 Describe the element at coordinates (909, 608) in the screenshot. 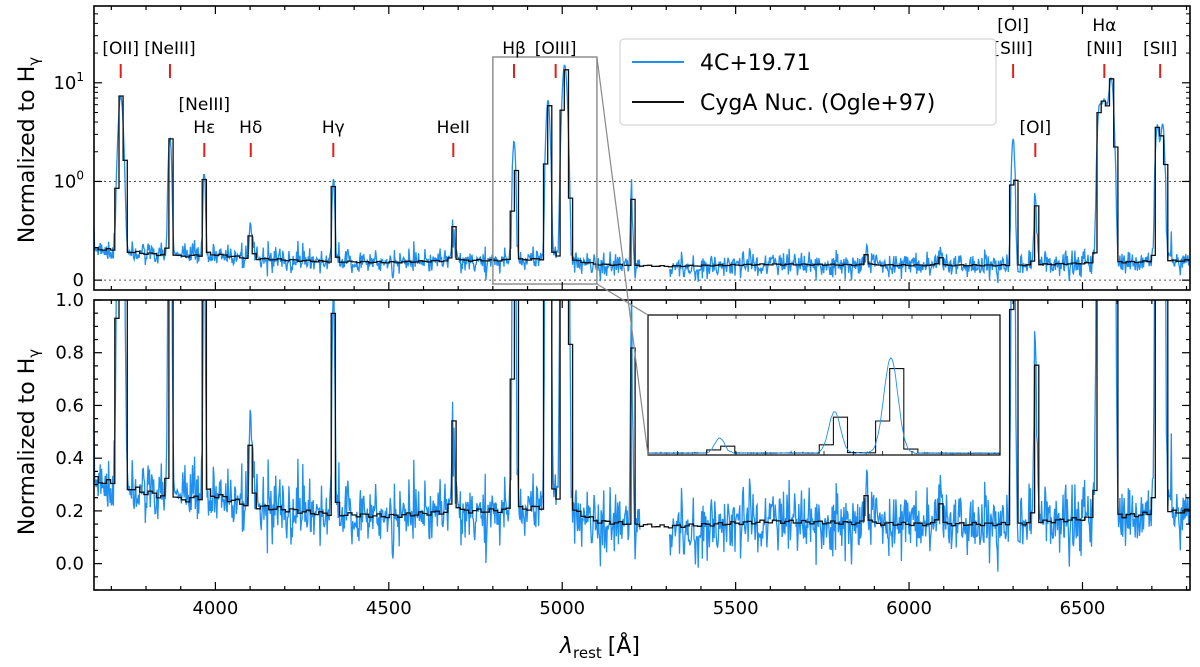

I see `x-tick-label: 6000` at that location.